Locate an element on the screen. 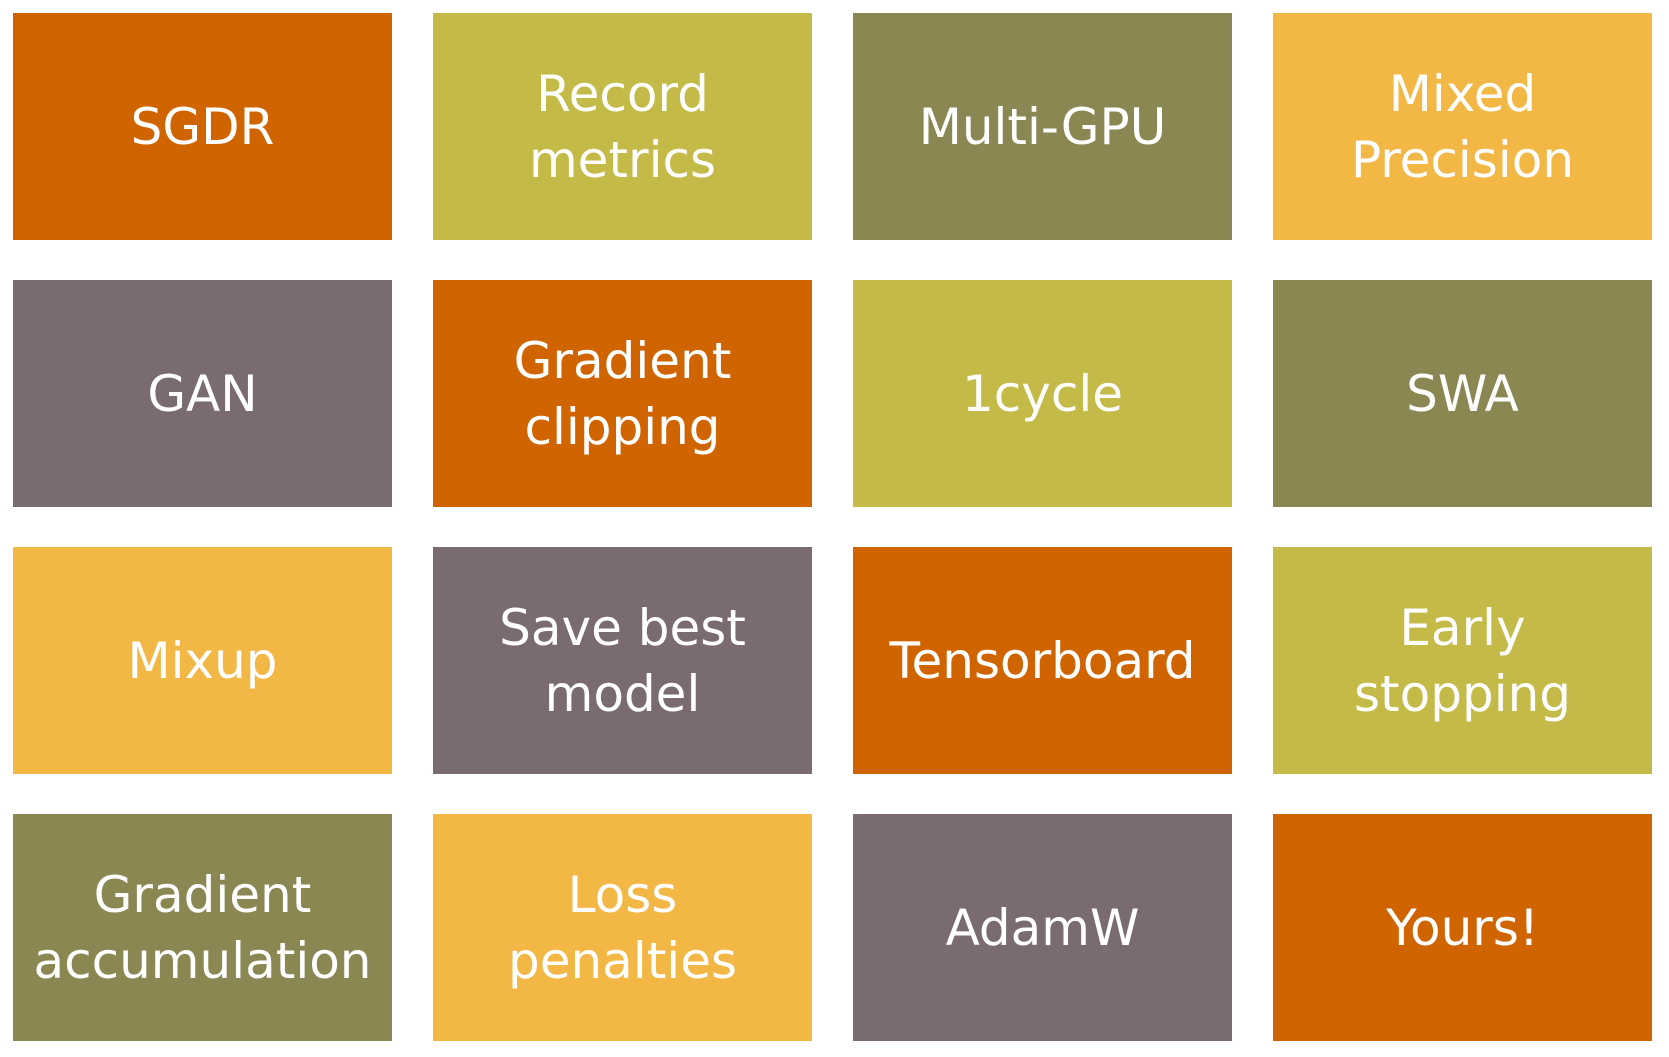 The image size is (1669, 1057). feature-tile-label: AdamW is located at coordinates (1042, 927).